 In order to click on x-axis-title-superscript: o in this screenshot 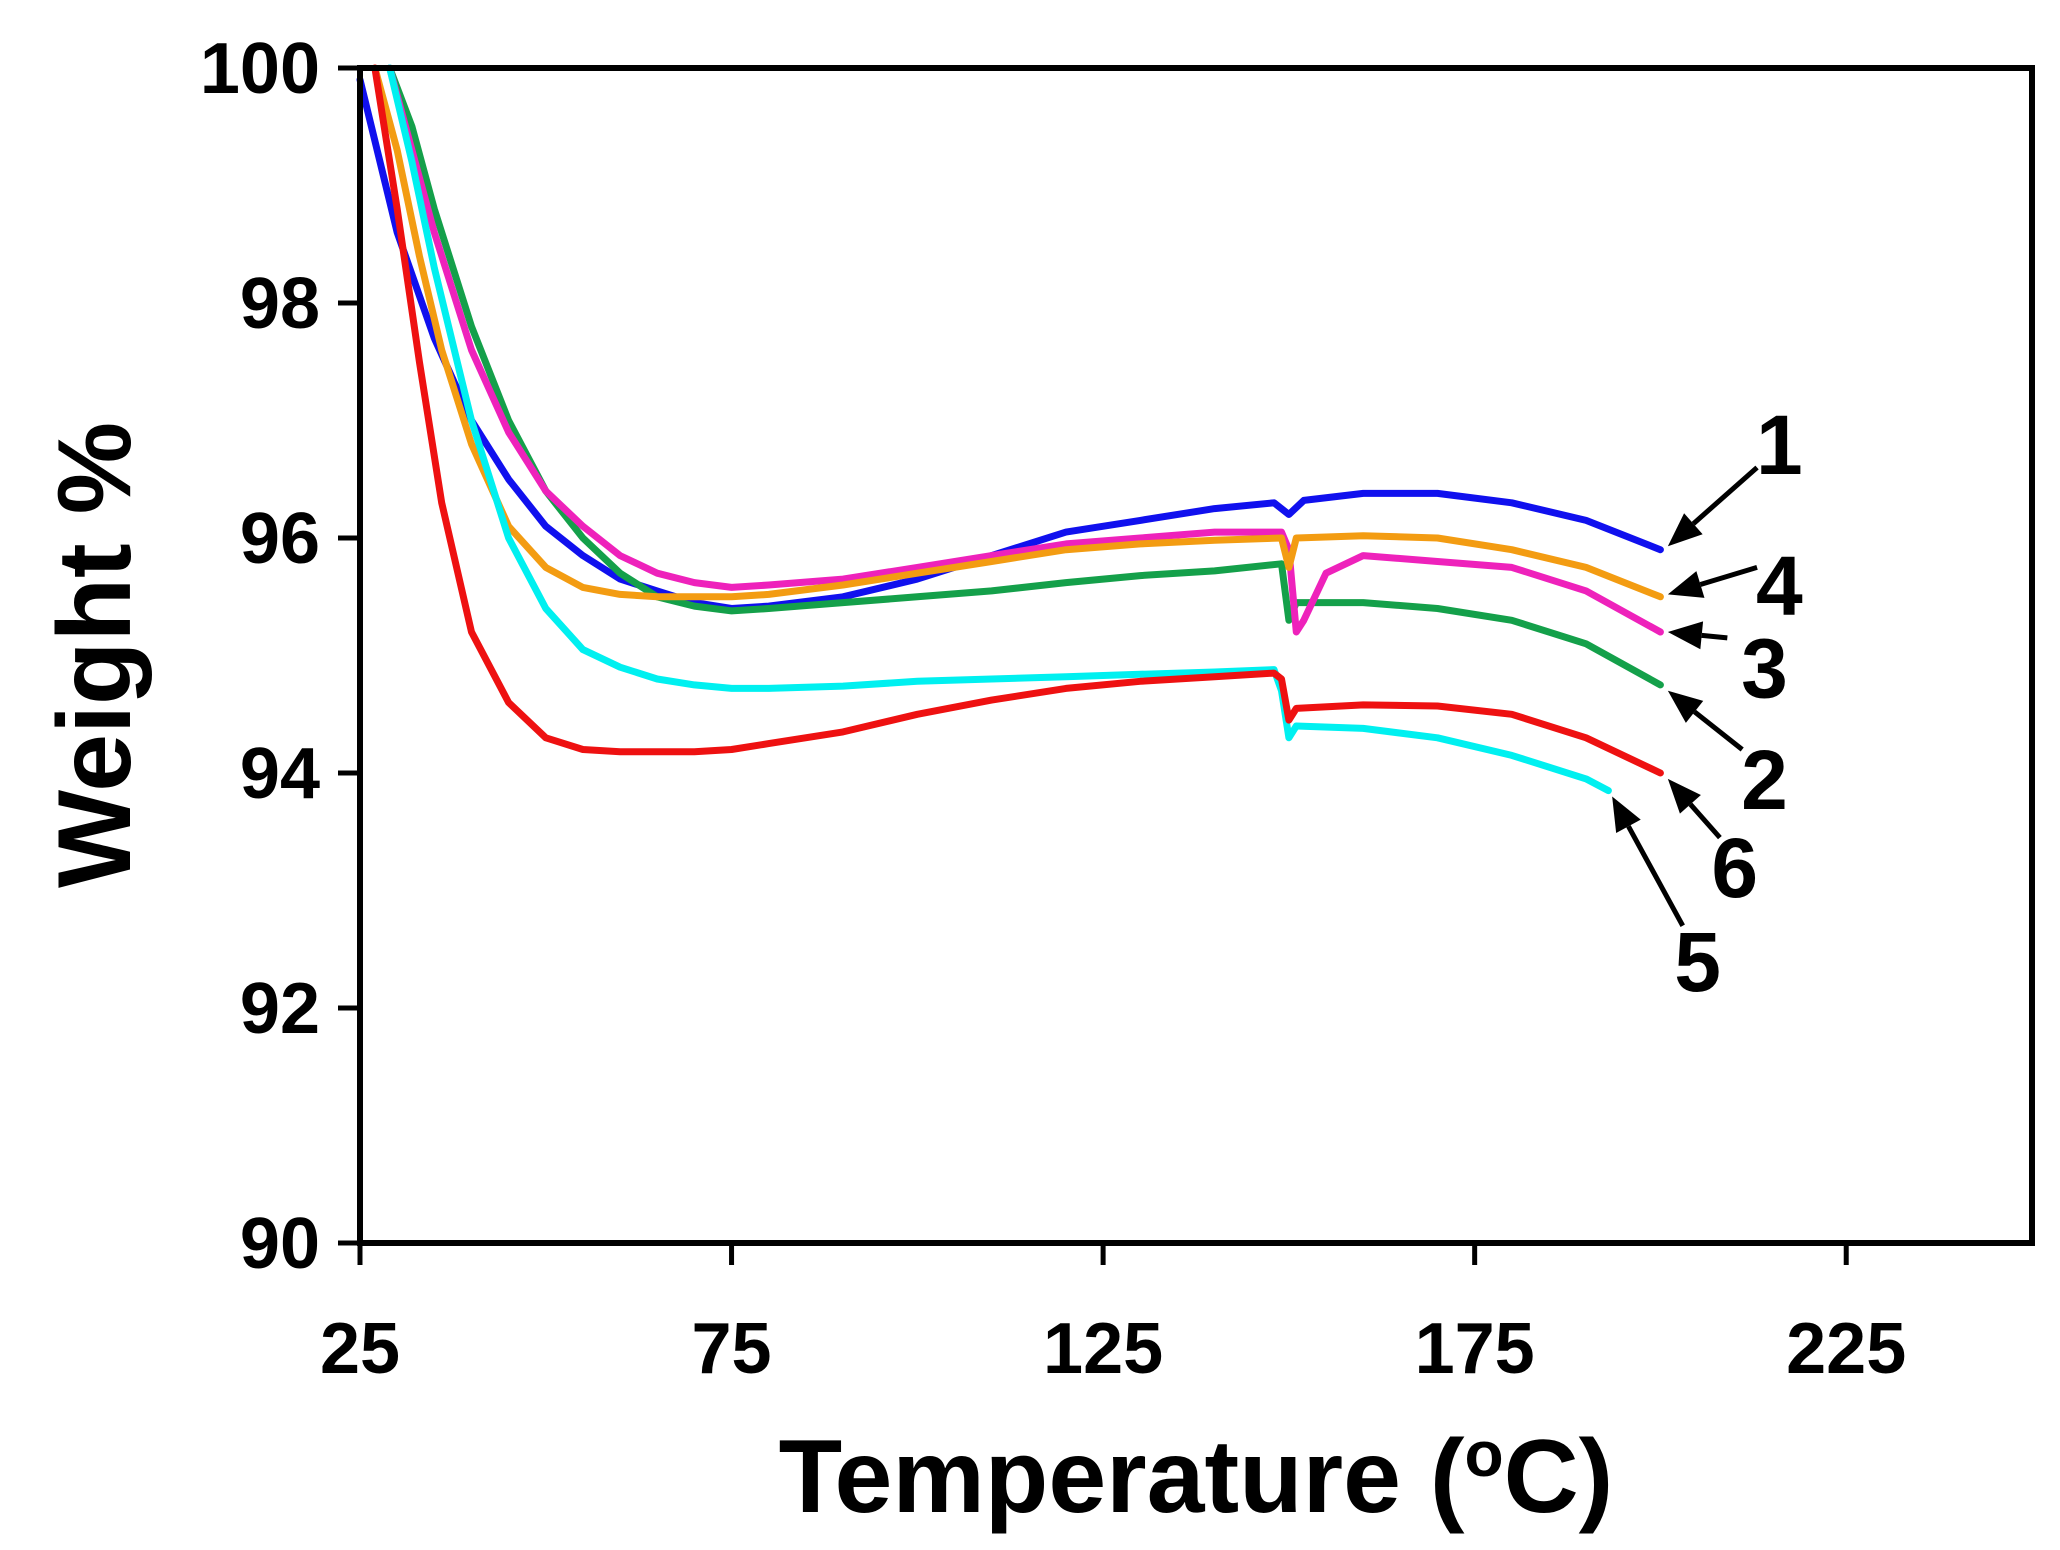, I will do `click(1483, 1454)`.